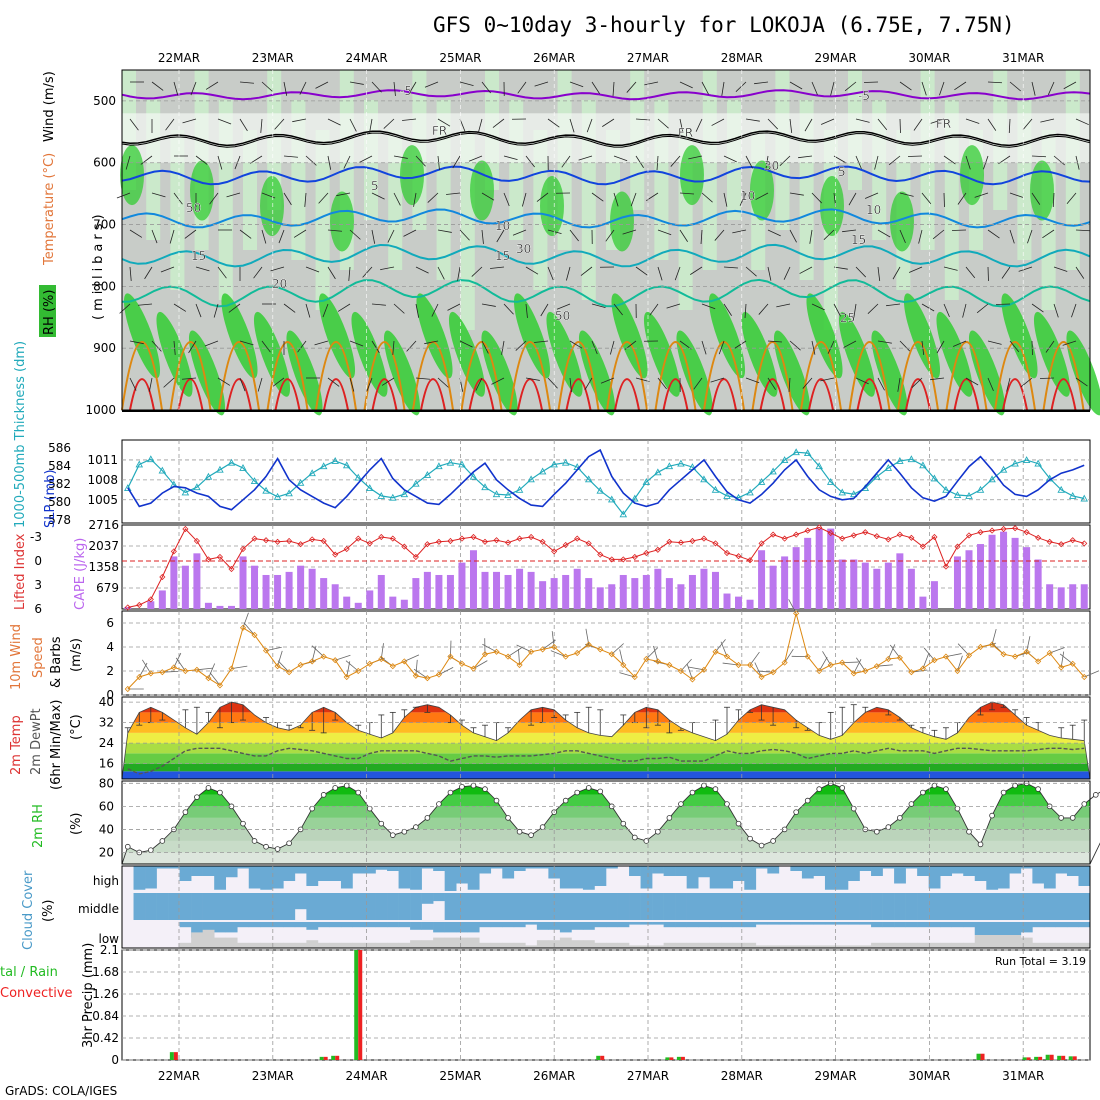  I want to click on cloud-low-bar, so click(588, 926).